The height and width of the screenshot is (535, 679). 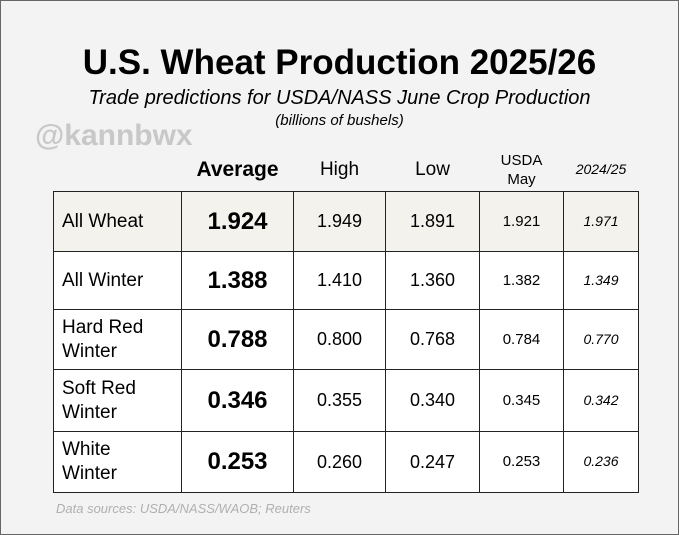 I want to click on value-cell: 0.768, so click(x=432, y=339).